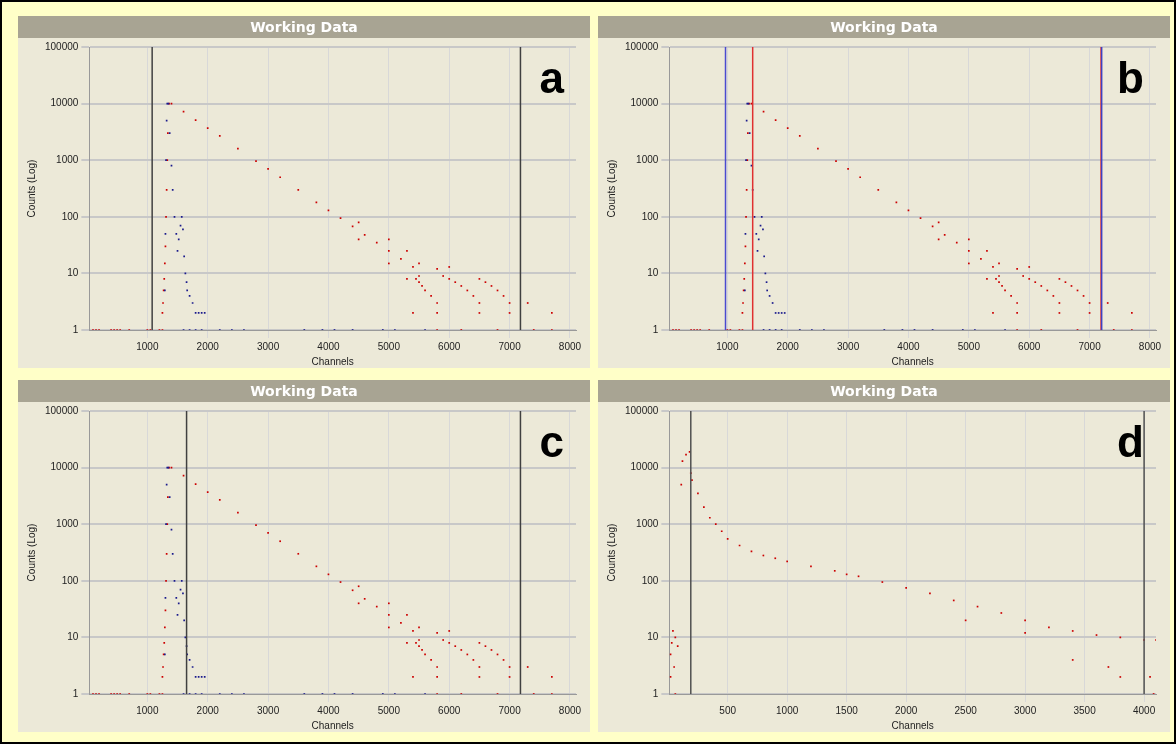 This screenshot has width=1176, height=744. I want to click on annotation: d, so click(1130, 442).